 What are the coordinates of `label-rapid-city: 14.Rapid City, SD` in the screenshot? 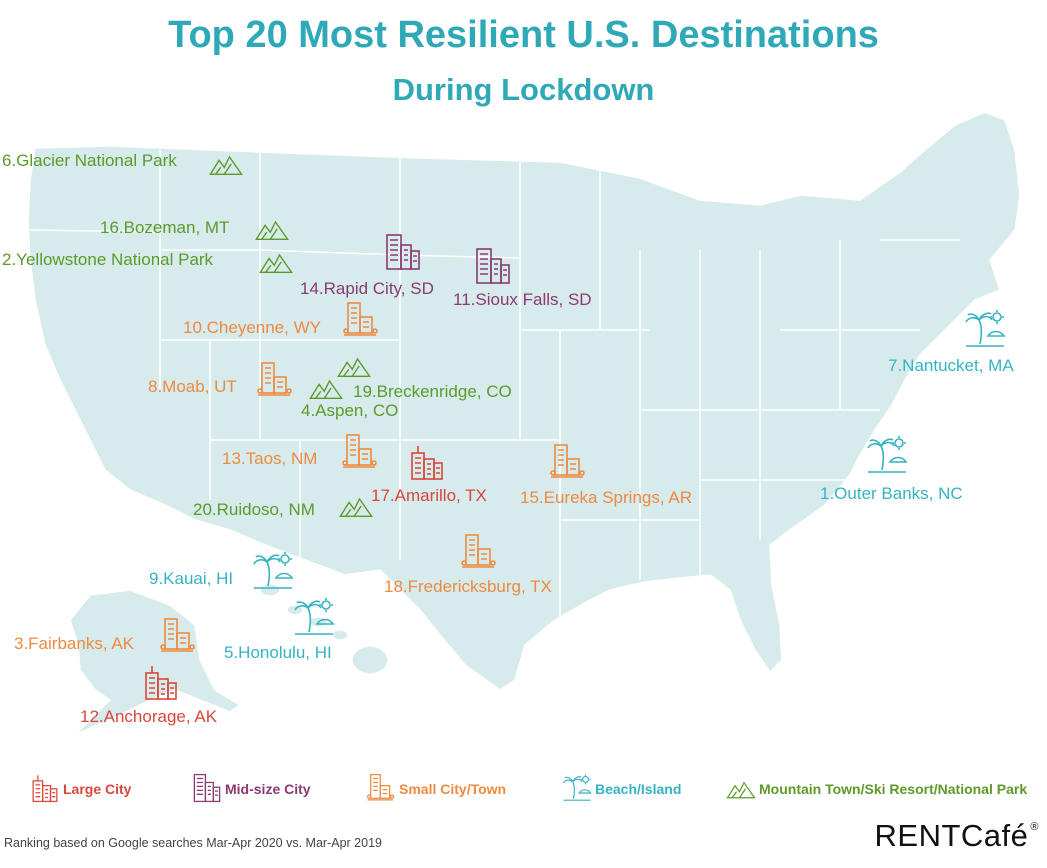 It's located at (367, 288).